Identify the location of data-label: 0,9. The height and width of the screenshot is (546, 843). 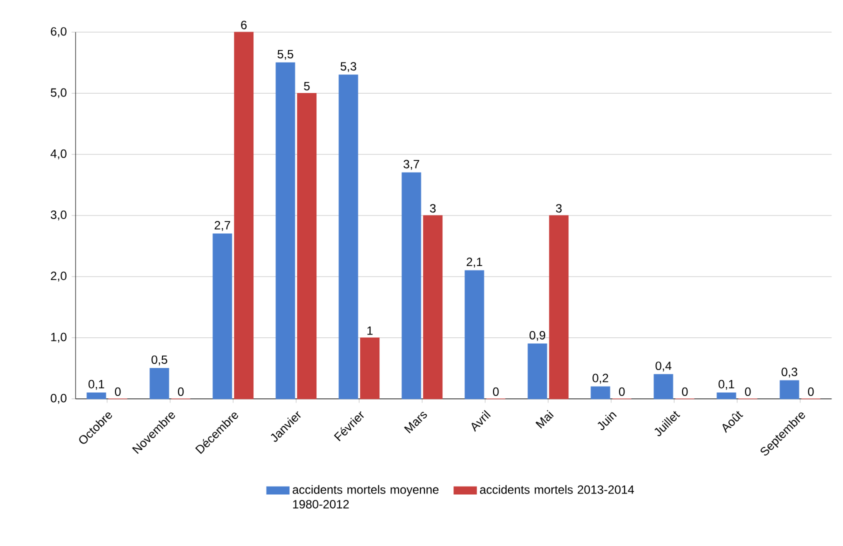
(538, 335).